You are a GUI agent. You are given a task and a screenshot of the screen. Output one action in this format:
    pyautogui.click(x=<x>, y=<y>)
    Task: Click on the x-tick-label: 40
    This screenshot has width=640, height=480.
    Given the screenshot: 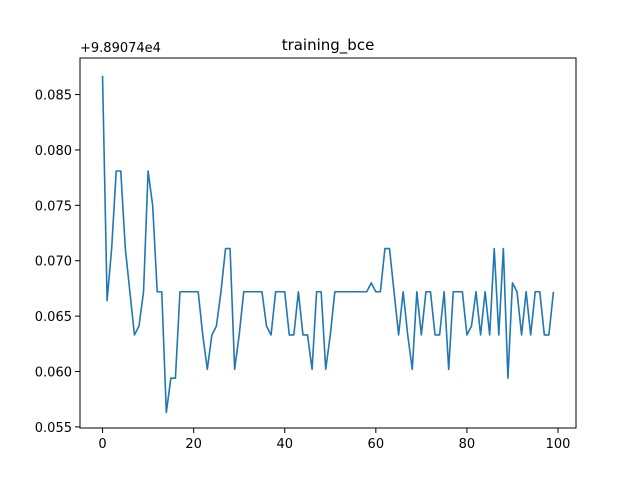 What is the action you would take?
    pyautogui.click(x=284, y=444)
    